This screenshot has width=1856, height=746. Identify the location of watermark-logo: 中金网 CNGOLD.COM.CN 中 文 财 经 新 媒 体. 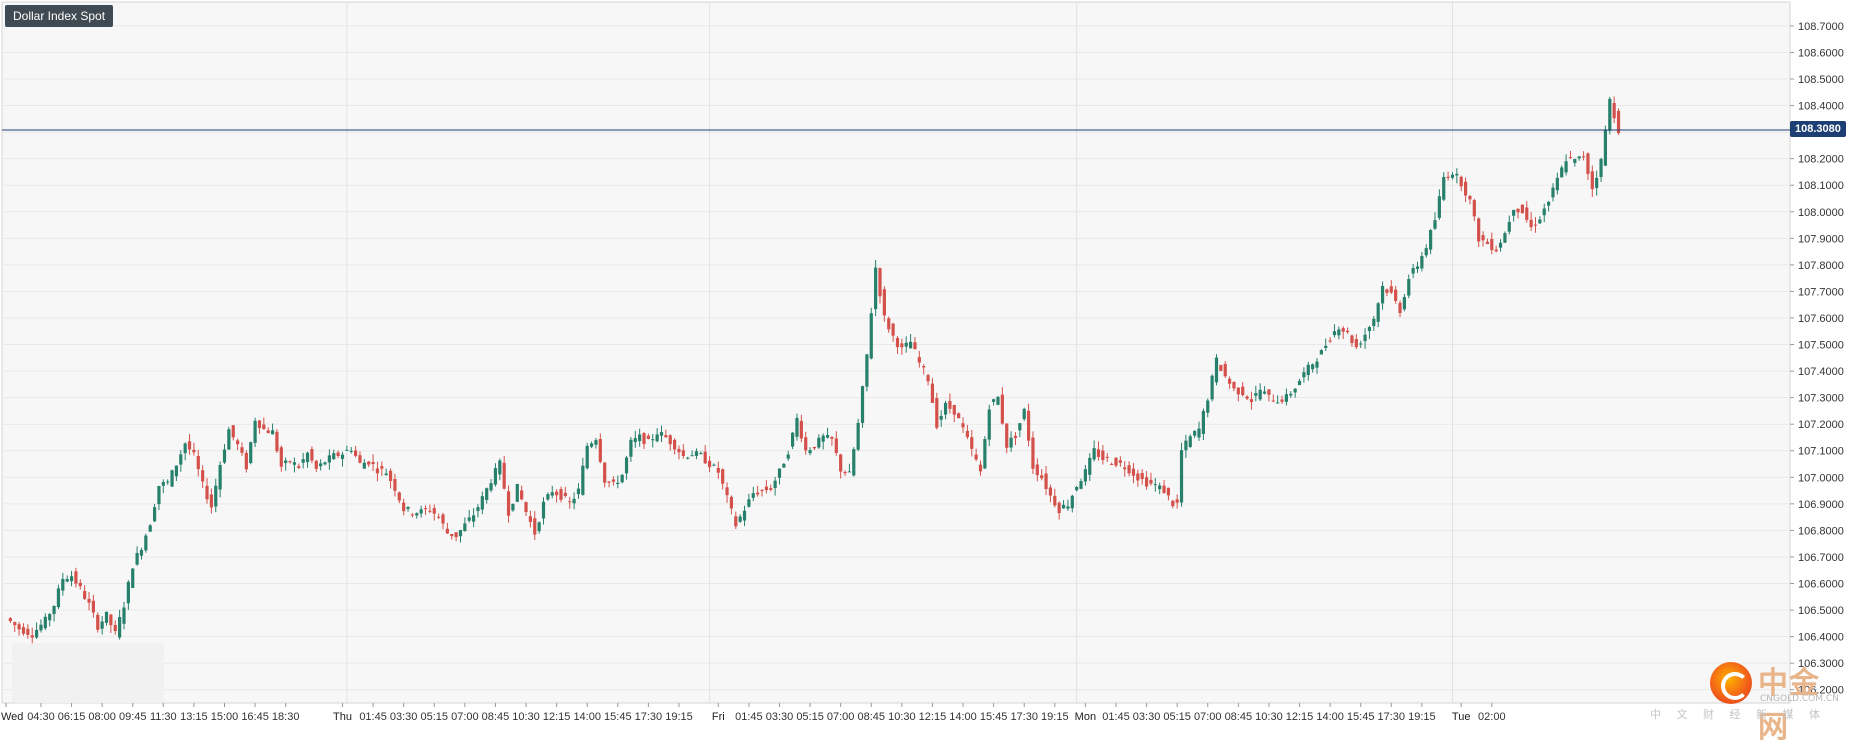
(1750, 701).